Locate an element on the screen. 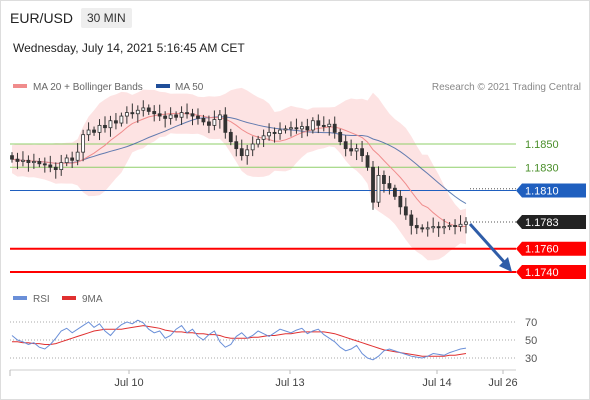 The width and height of the screenshot is (590, 400). level-tag-1-1783: 1.1783 is located at coordinates (551, 221).